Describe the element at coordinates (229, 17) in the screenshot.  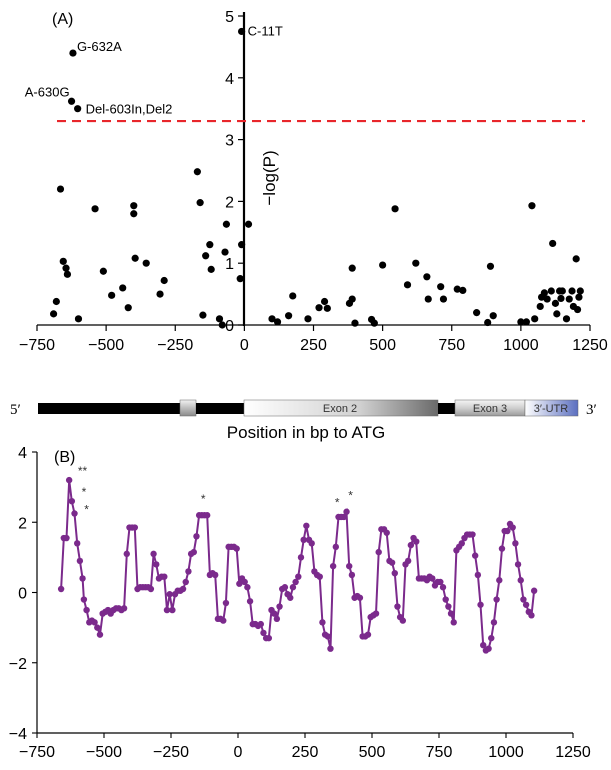
I see `panel-a-y-tick-label: 5` at that location.